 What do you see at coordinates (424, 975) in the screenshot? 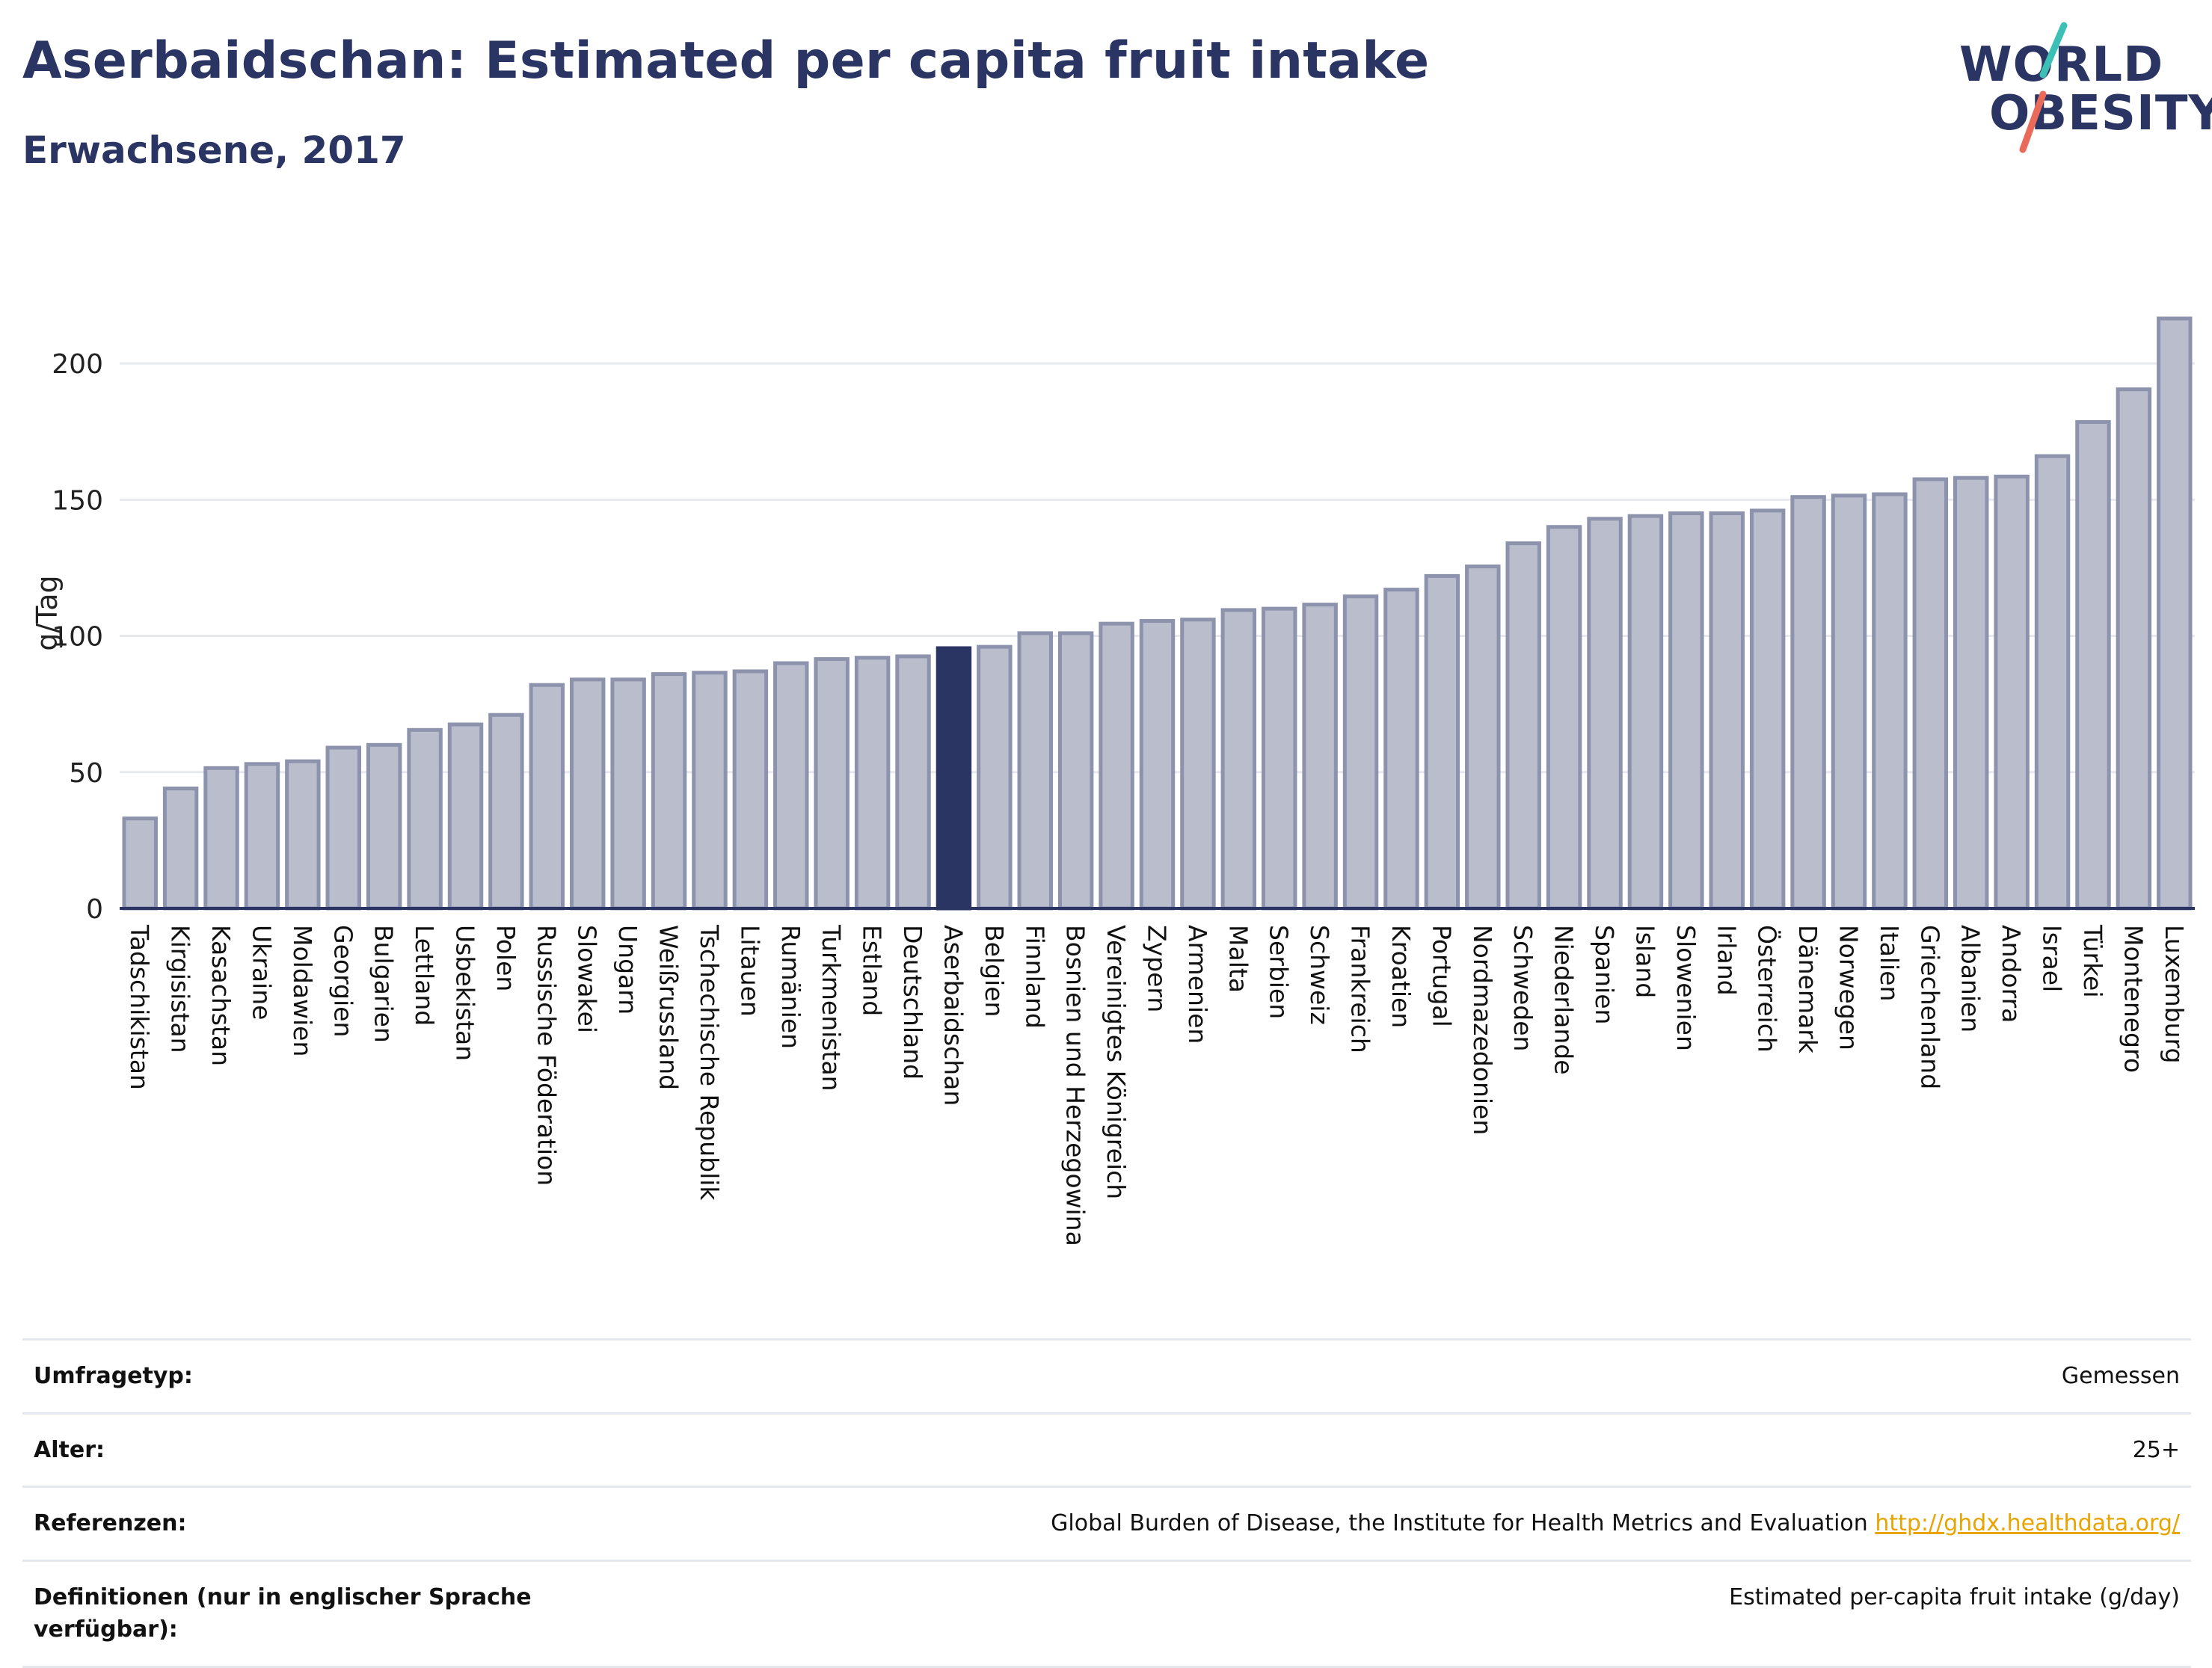
I see `x-tick-label: Lettland` at bounding box center [424, 975].